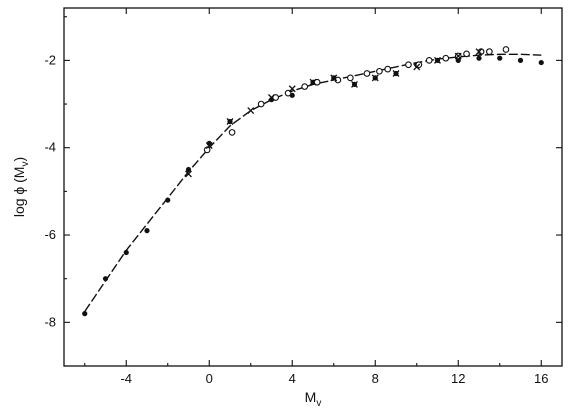  What do you see at coordinates (292, 378) in the screenshot?
I see `x-tick-label: 4` at bounding box center [292, 378].